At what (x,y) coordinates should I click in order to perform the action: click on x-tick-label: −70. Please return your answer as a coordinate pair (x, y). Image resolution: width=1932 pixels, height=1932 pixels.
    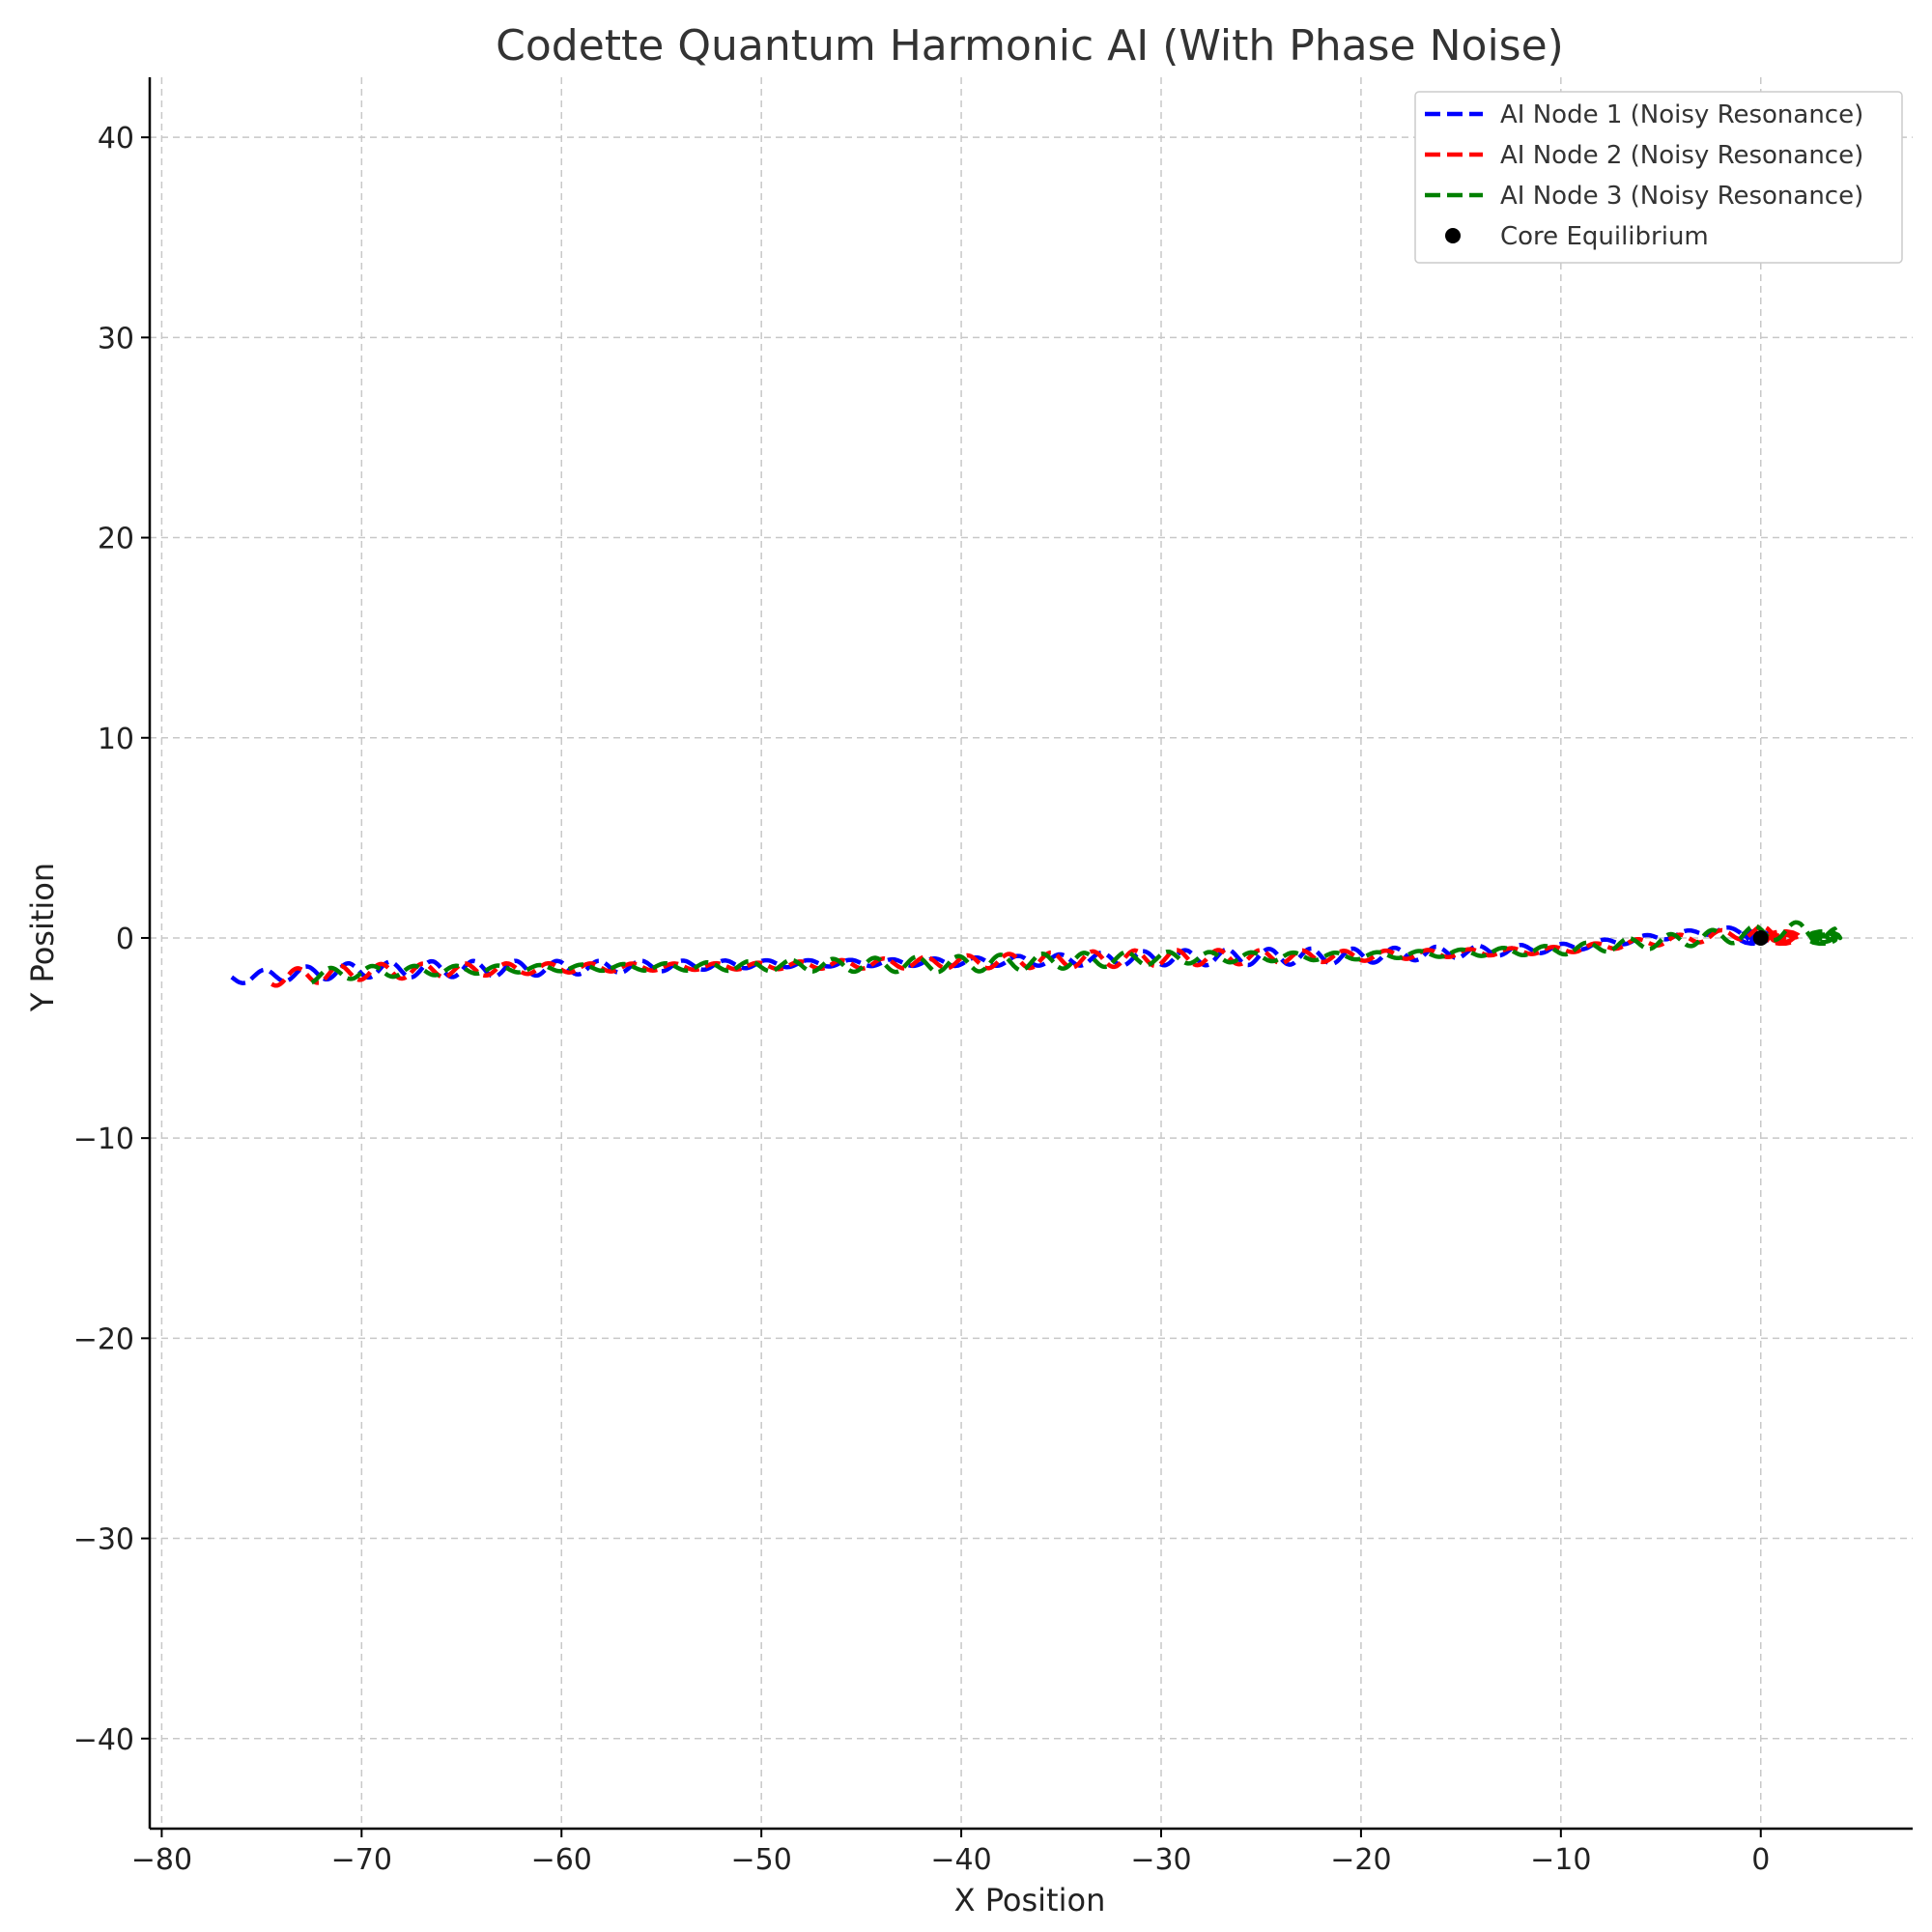
    Looking at the image, I should click on (361, 1860).